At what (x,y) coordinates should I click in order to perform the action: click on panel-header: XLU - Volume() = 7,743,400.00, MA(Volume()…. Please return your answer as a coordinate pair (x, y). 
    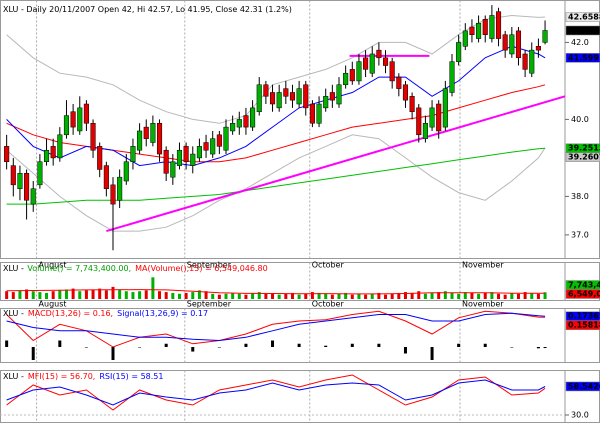
    Looking at the image, I should click on (135, 268).